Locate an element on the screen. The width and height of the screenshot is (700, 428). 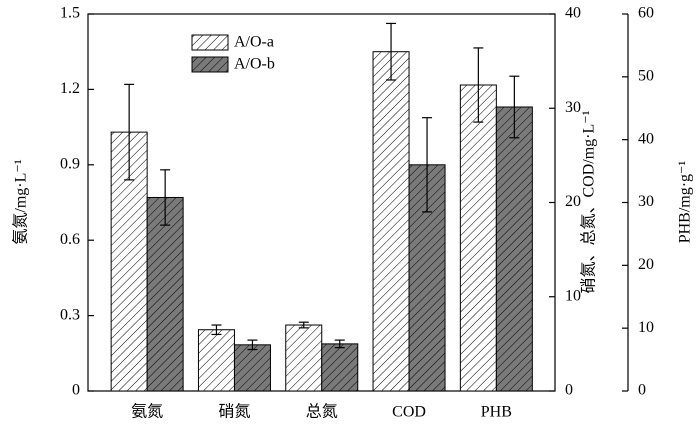
y-tick-label: 0.6 is located at coordinates (70, 239).